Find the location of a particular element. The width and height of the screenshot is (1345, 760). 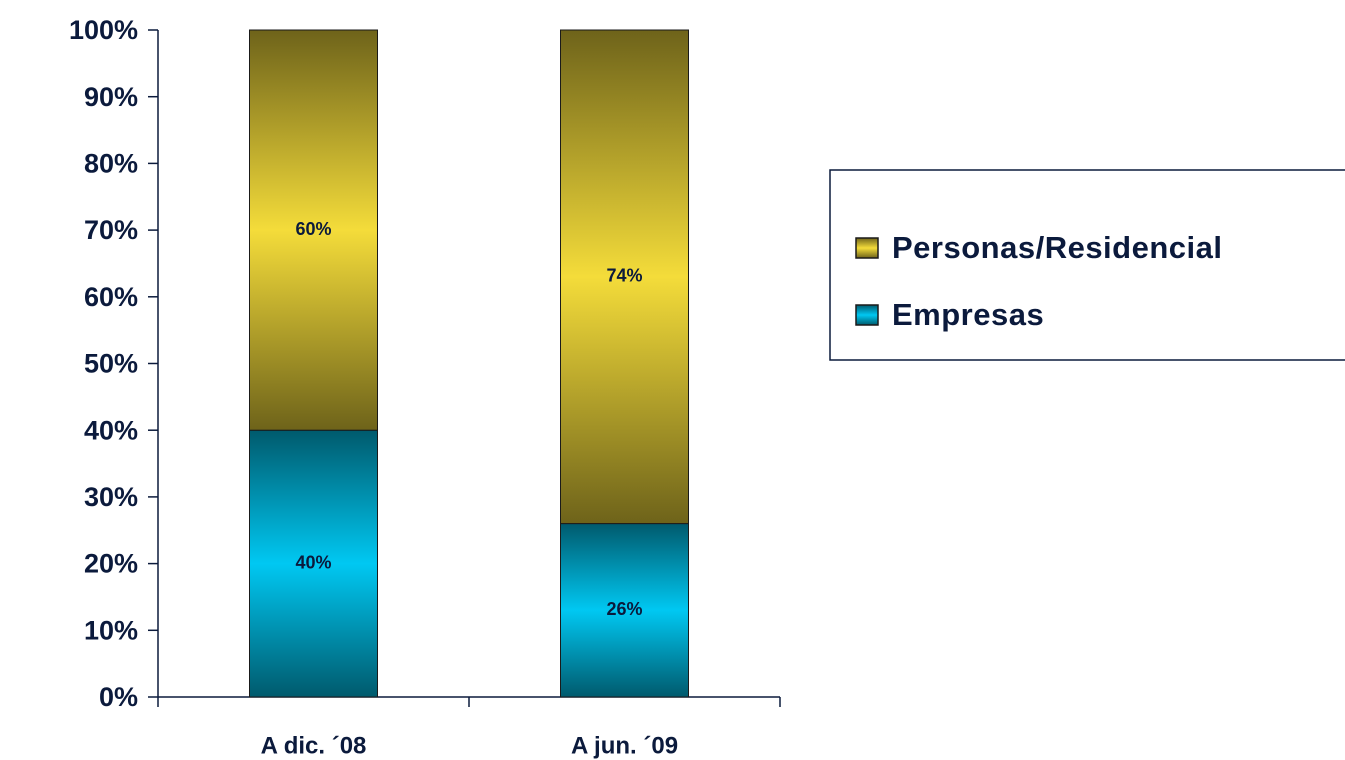

legend-box is located at coordinates (1087, 265).